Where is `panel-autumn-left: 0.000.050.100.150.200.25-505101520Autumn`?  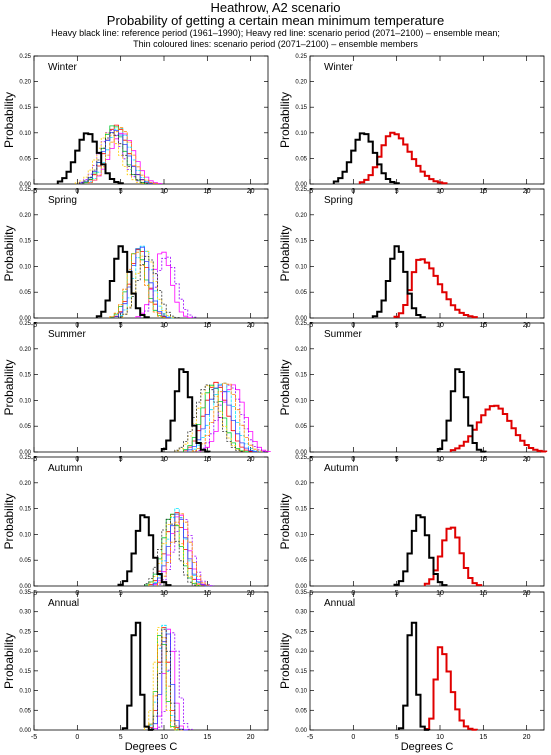
panel-autumn-left: 0.000.050.100.150.200.25-505101520Autumn is located at coordinates (144, 526).